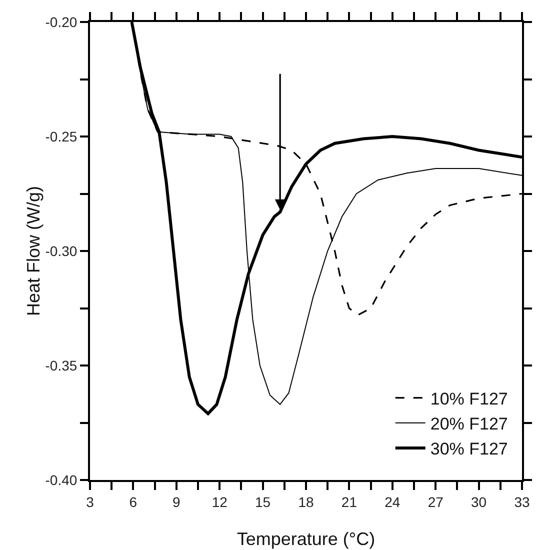 The height and width of the screenshot is (550, 544). I want to click on x-tick-label: 27, so click(436, 502).